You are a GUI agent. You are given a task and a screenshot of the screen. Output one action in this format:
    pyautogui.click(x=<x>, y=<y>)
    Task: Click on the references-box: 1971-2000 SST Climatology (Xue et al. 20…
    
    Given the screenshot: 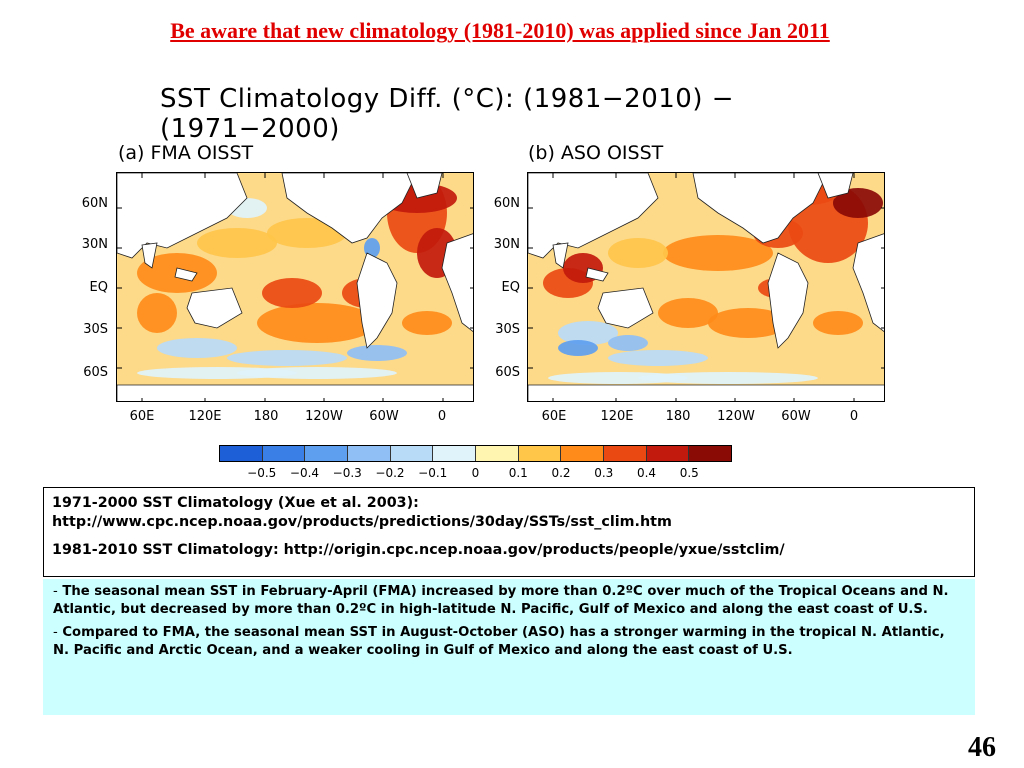 What is the action you would take?
    pyautogui.click(x=509, y=532)
    